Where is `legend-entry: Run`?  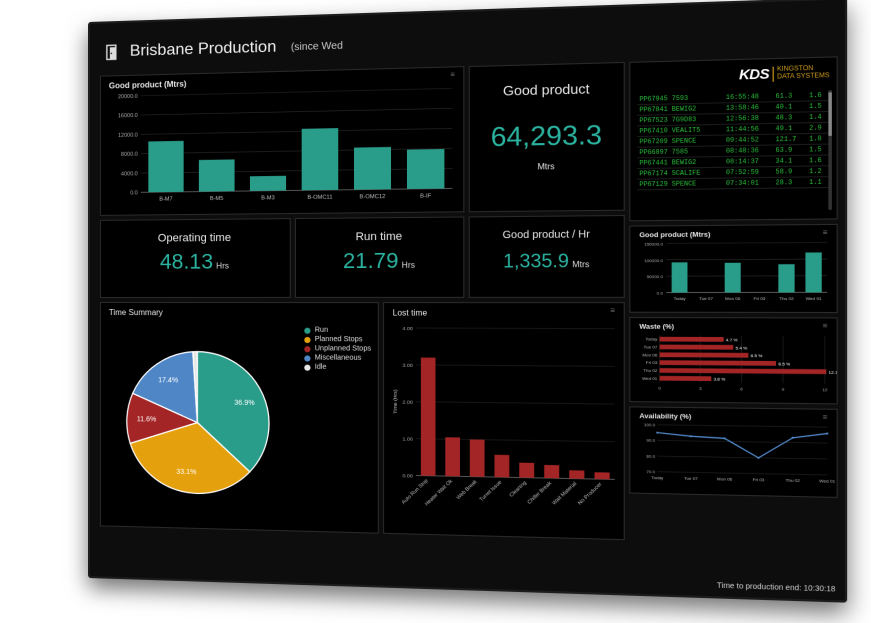 legend-entry: Run is located at coordinates (337, 330).